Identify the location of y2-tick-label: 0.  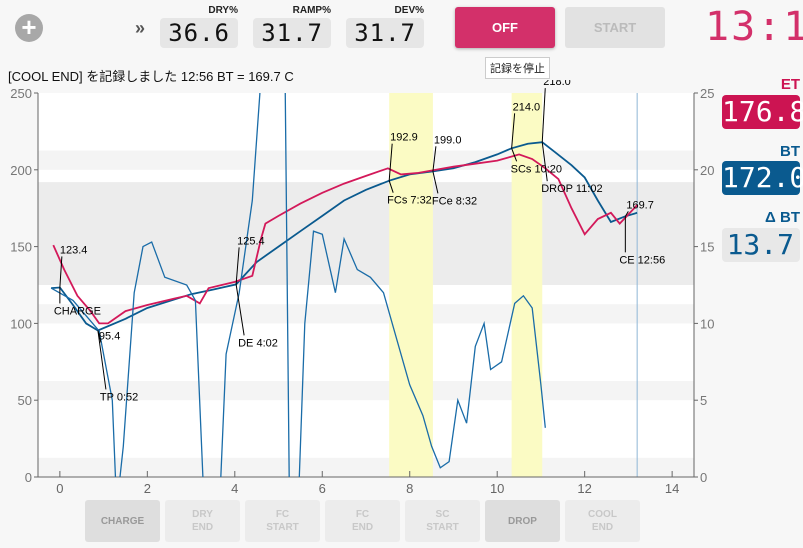
(703, 477).